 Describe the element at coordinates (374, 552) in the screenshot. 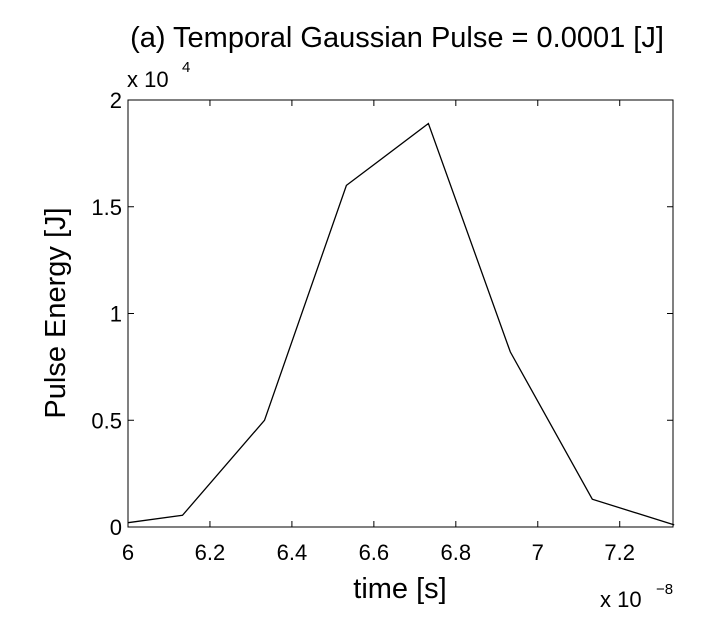

I see `x-tick-label: 6.6` at that location.